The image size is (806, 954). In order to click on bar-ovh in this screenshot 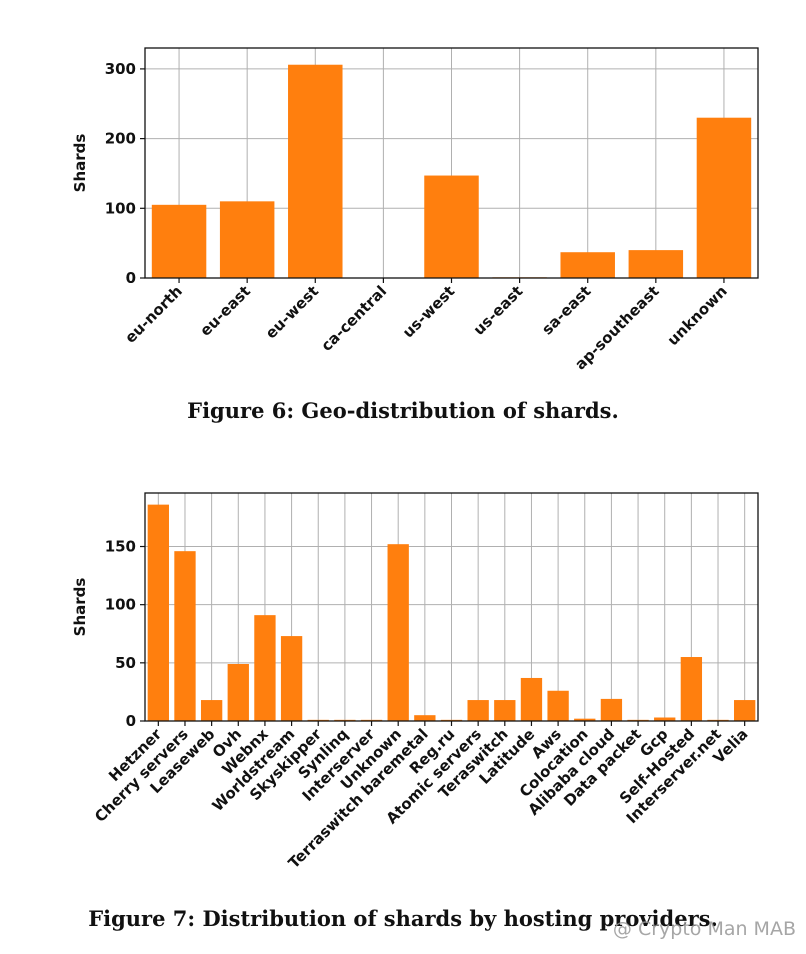, I will do `click(238, 692)`.